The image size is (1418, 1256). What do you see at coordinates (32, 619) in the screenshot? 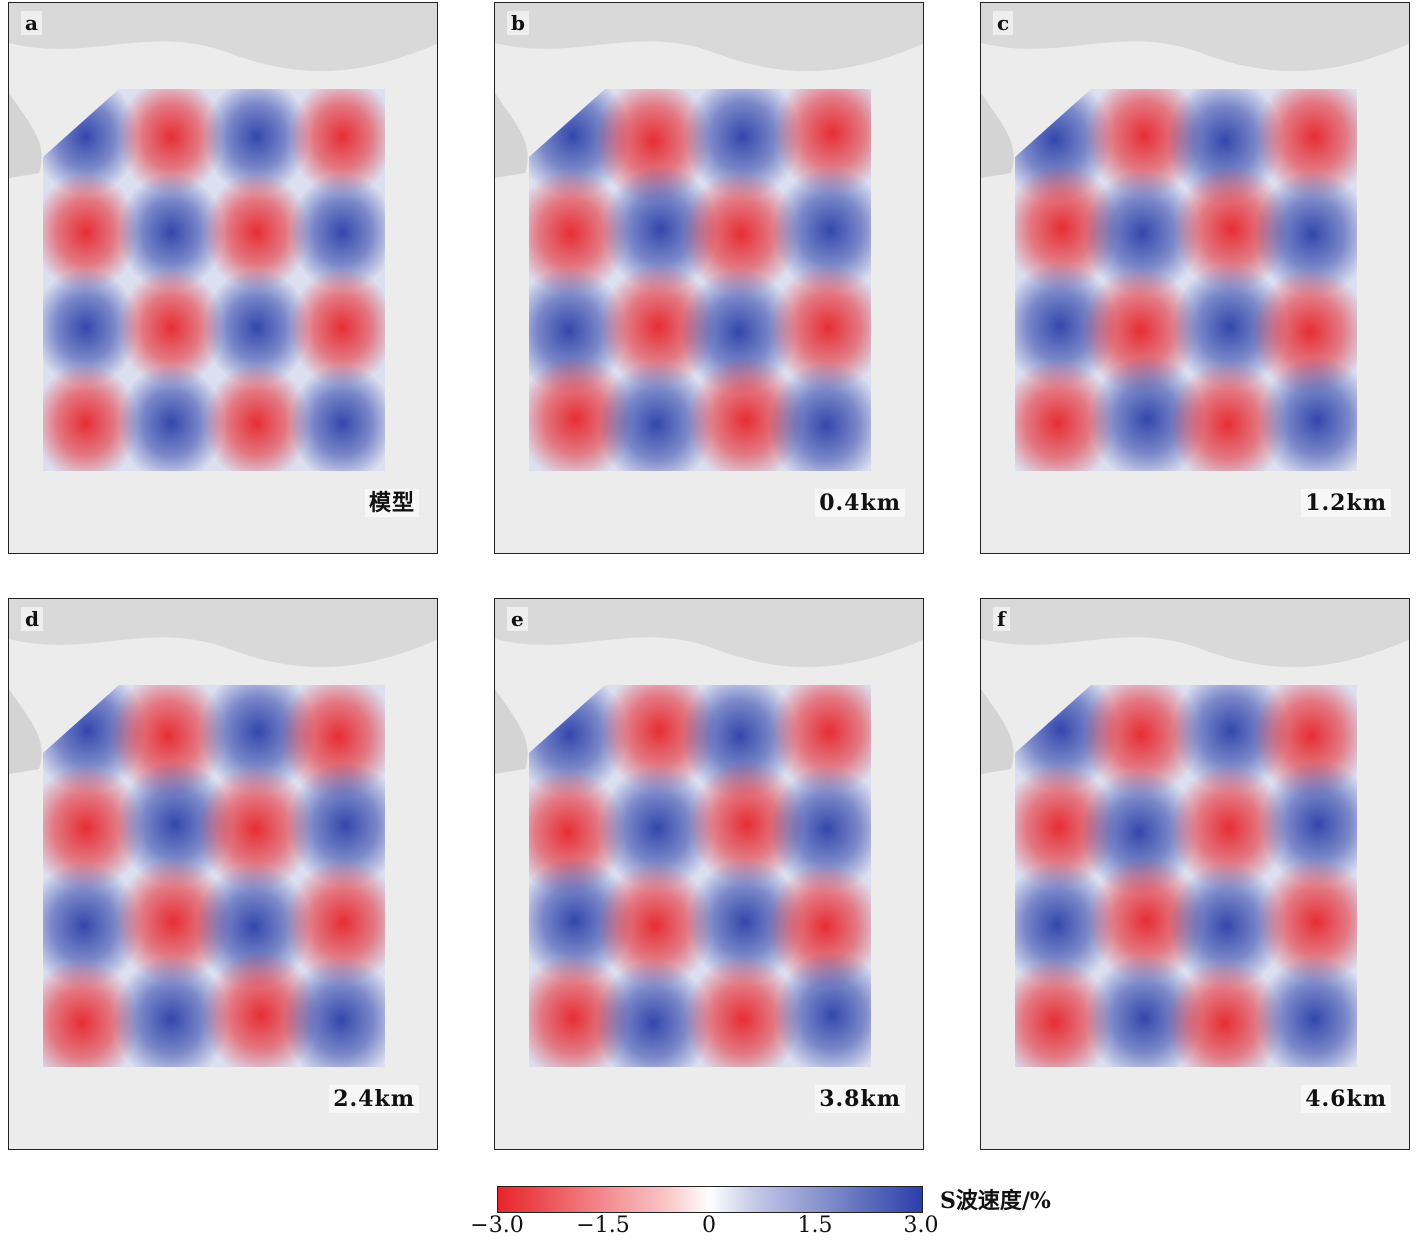
I see `panel-letter: d` at bounding box center [32, 619].